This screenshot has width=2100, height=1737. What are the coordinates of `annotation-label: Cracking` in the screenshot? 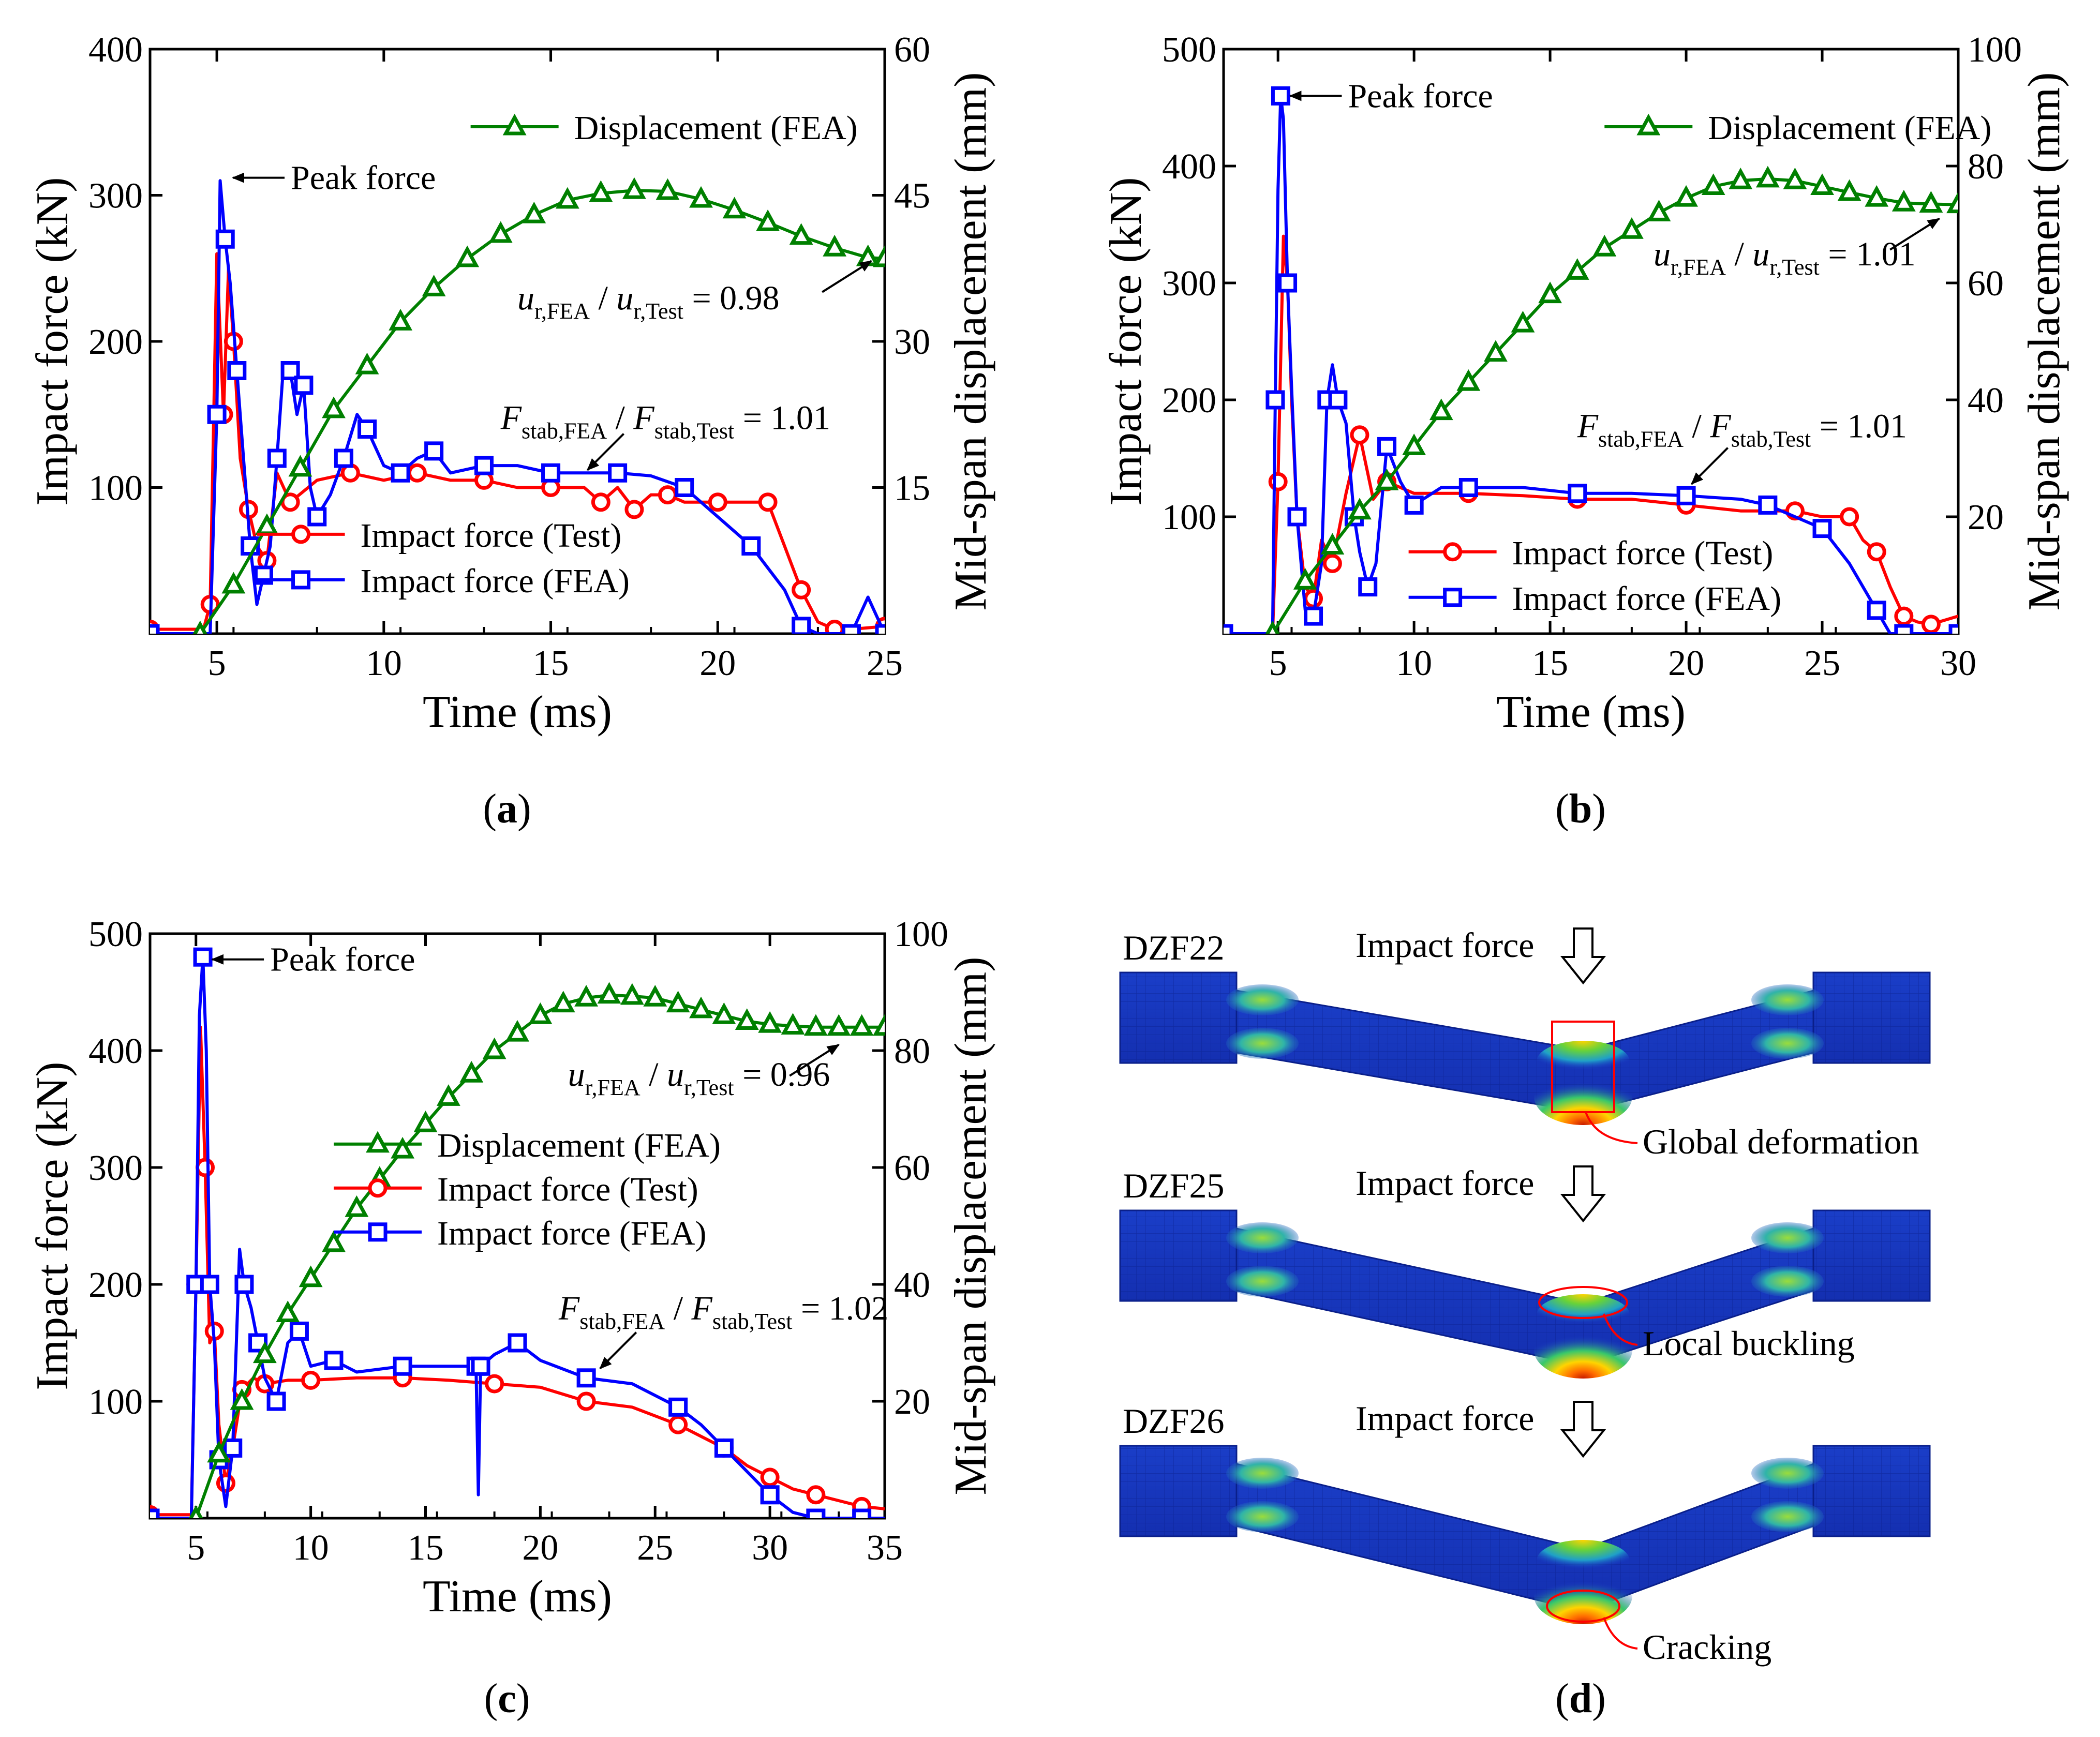 It's located at (1707, 1647).